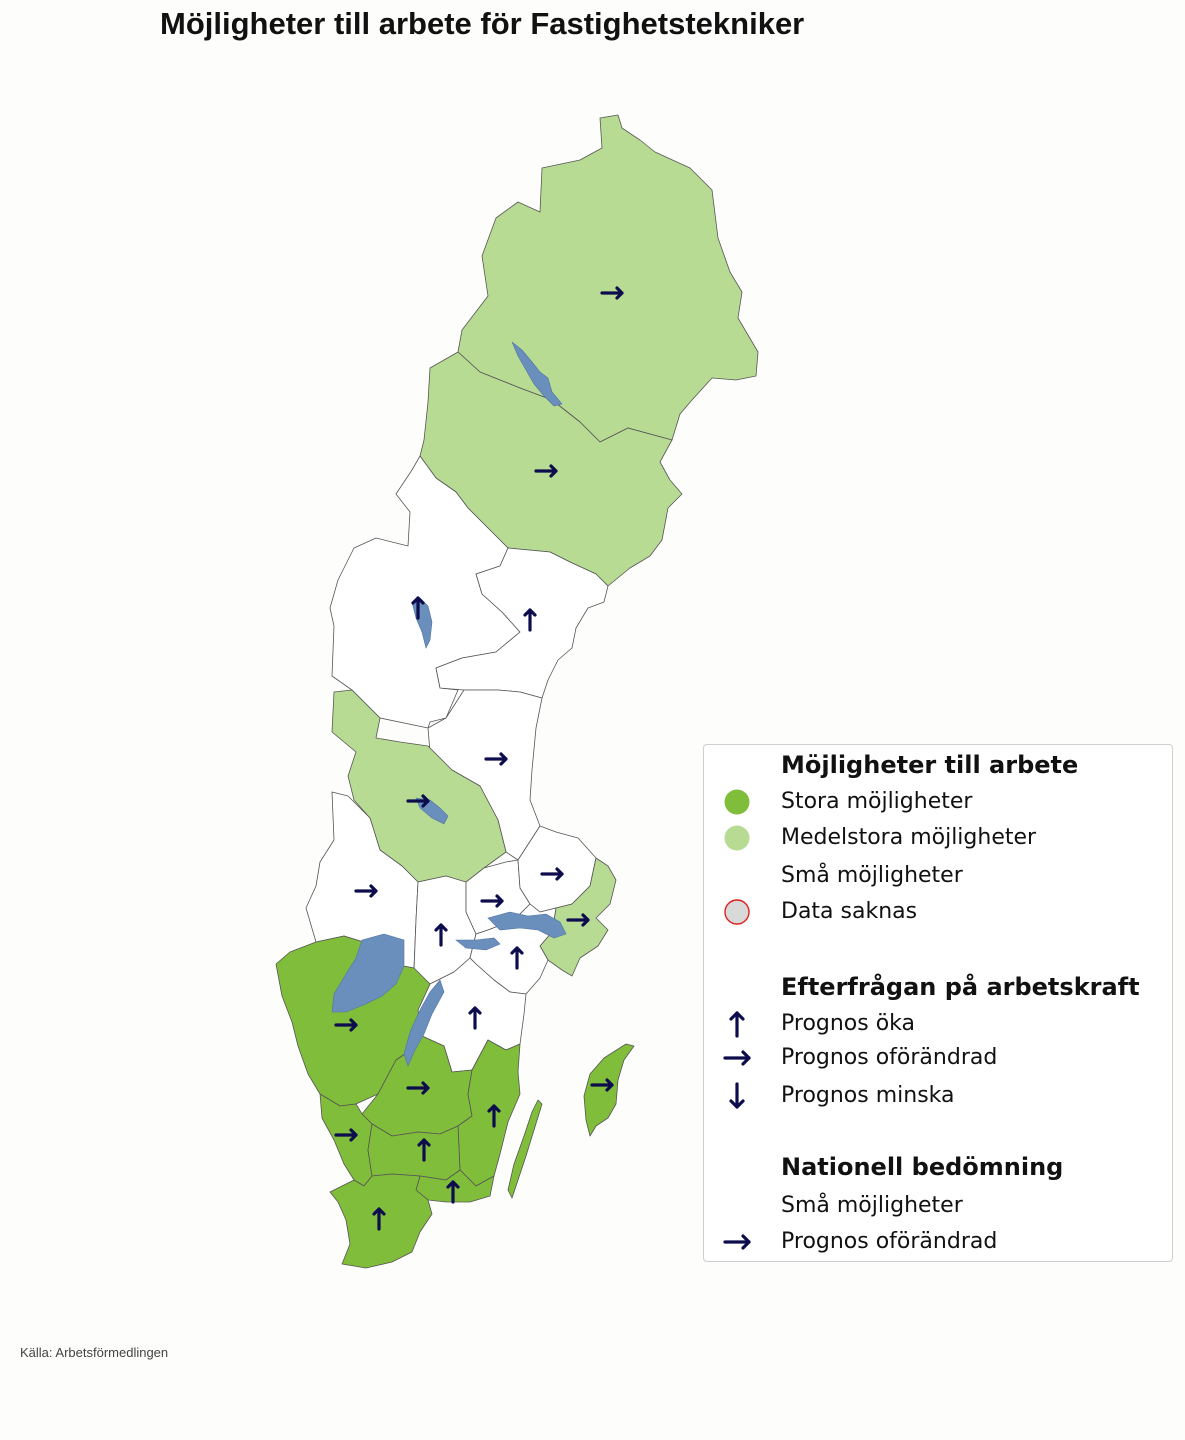  What do you see at coordinates (868, 1095) in the screenshot?
I see `legend-label-minska: Prognos minska` at bounding box center [868, 1095].